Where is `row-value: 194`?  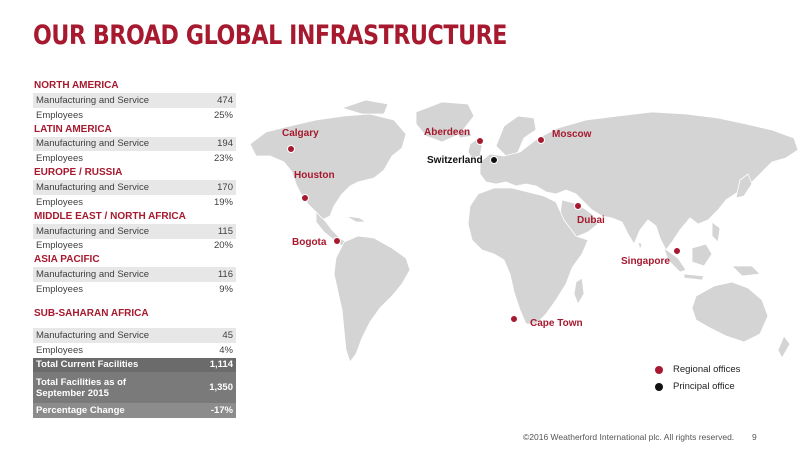
row-value: 194 is located at coordinates (225, 144).